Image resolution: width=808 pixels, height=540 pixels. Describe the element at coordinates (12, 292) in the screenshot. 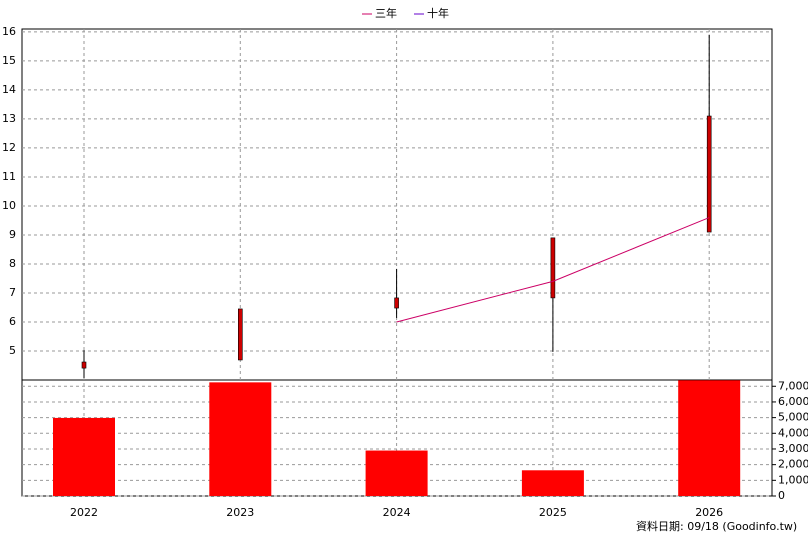

I see `y-tick-label: 7` at that location.